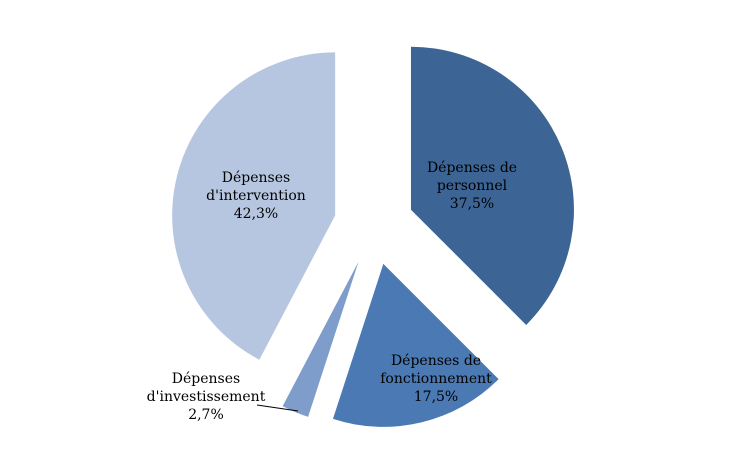  What do you see at coordinates (436, 397) in the screenshot?
I see `data-label-line: 17,5%` at bounding box center [436, 397].